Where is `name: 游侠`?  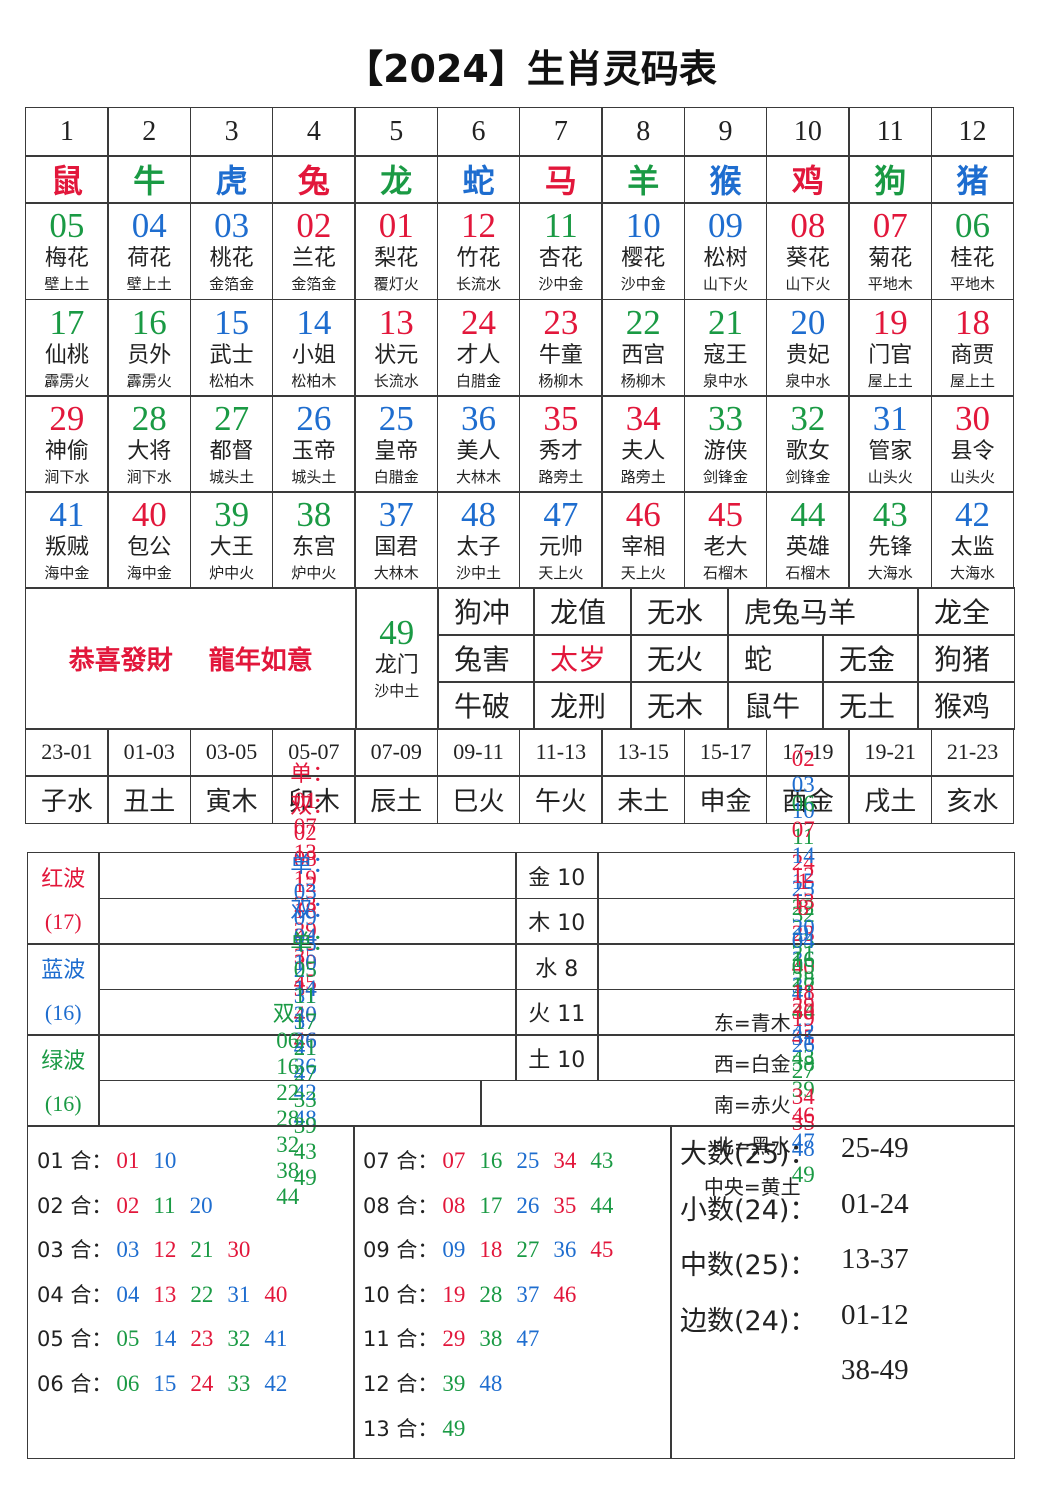
name: 游侠 is located at coordinates (725, 451).